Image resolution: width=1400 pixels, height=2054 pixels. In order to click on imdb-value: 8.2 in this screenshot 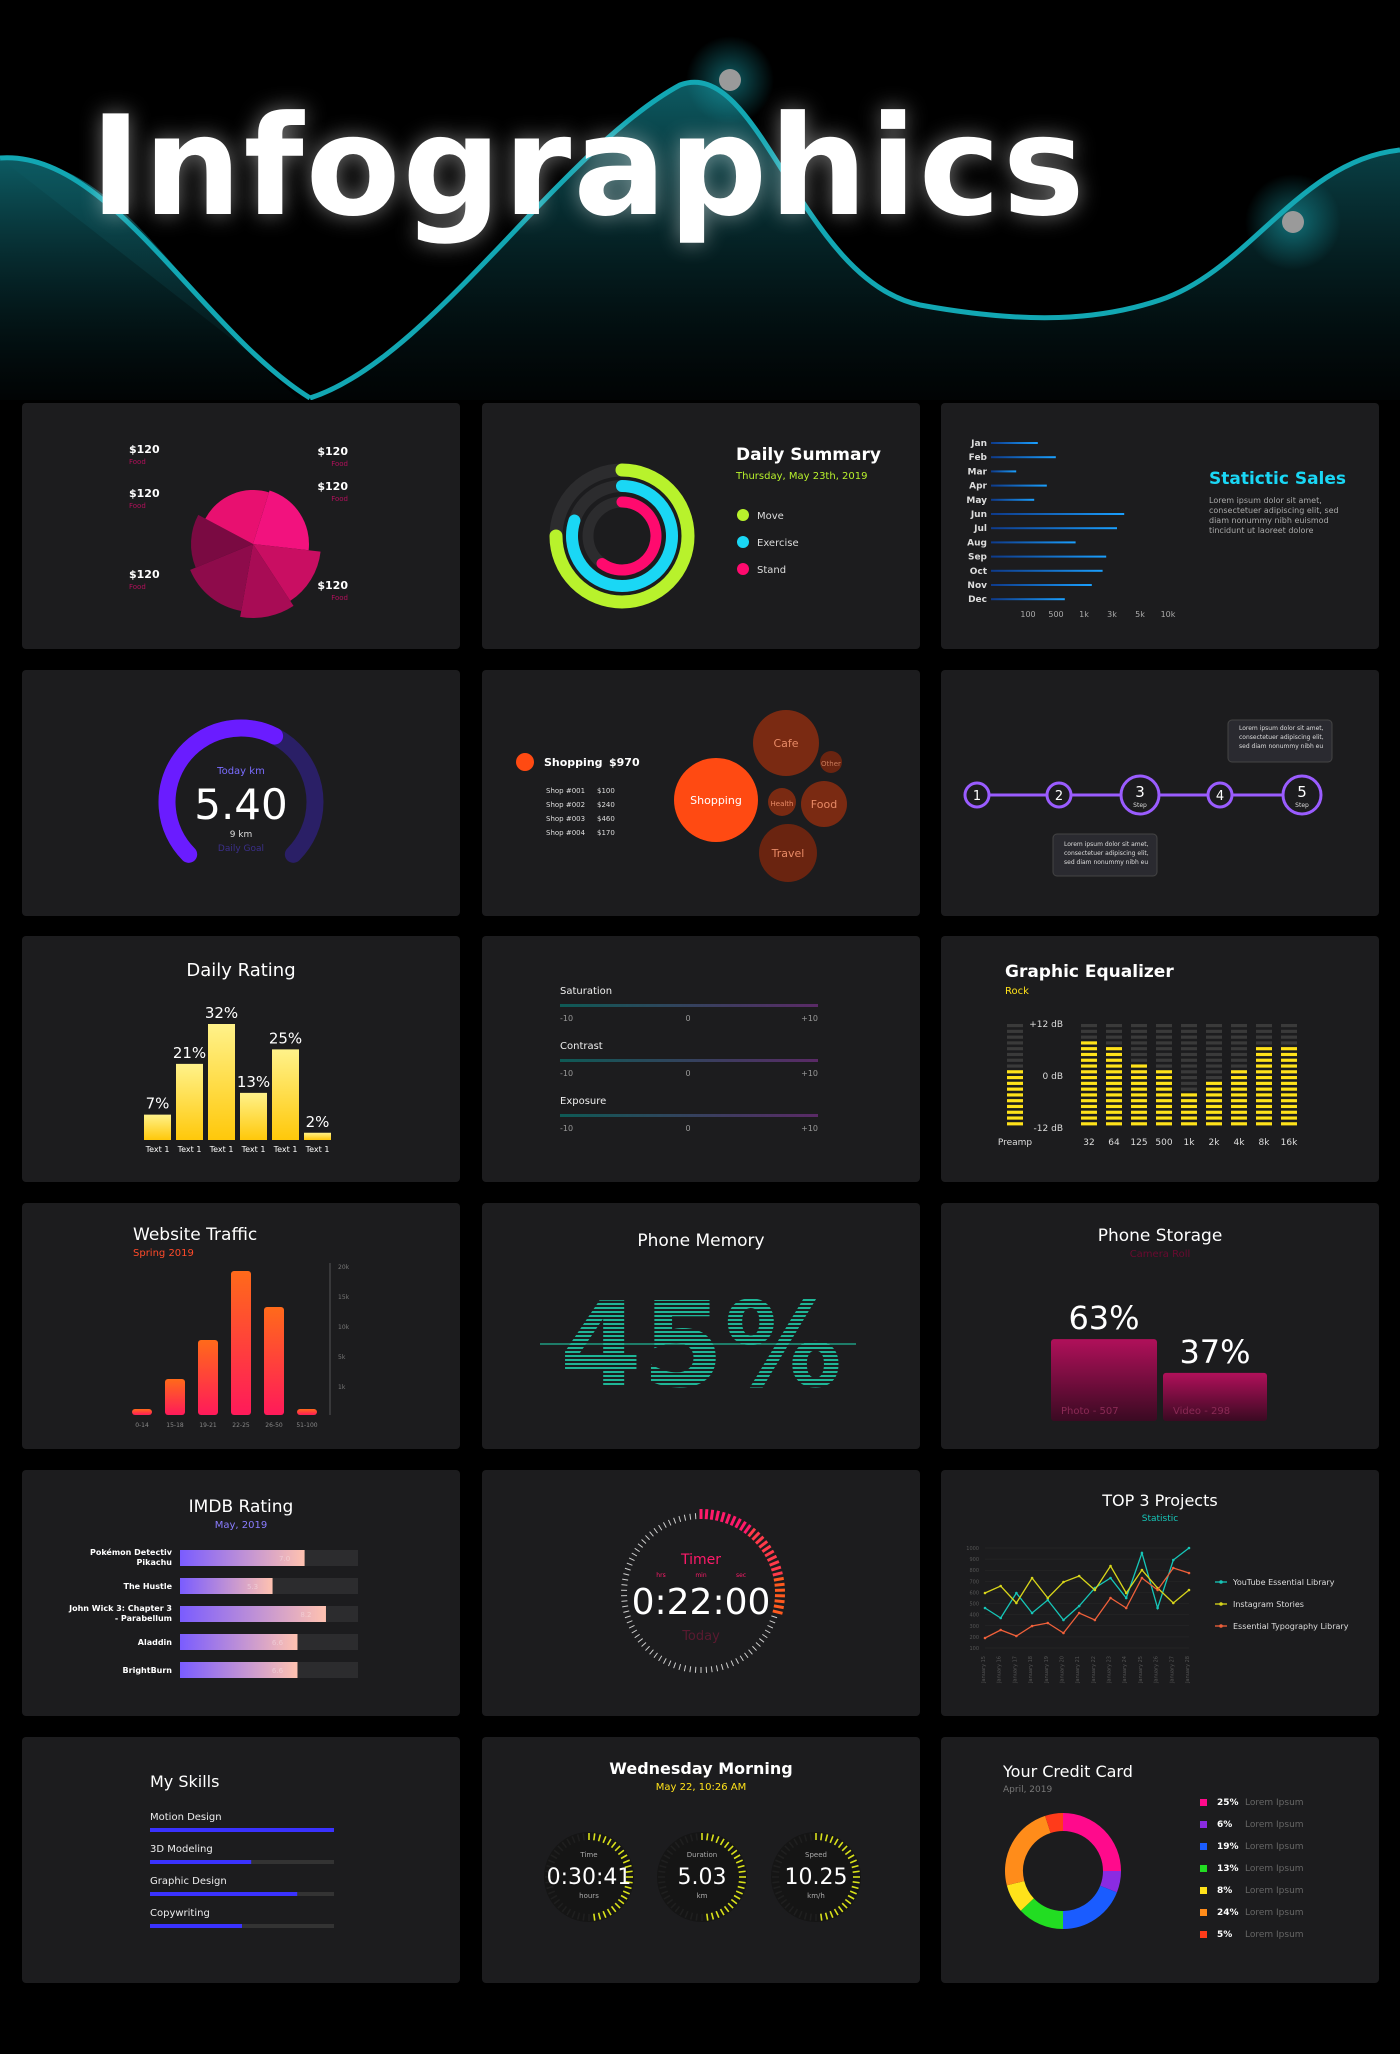, I will do `click(305, 1615)`.